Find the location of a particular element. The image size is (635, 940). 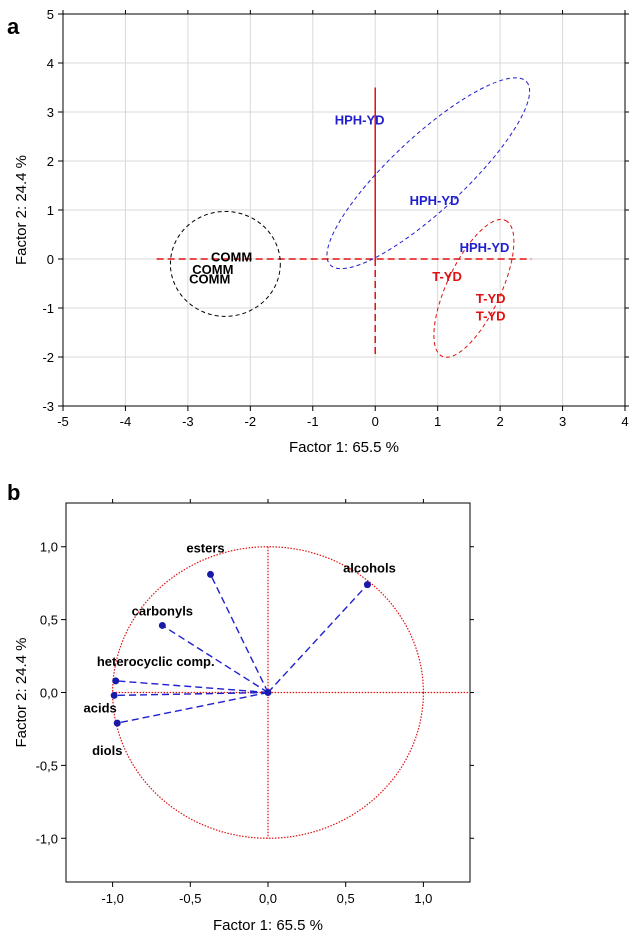

y-tick-label: -0,5 is located at coordinates (47, 765).